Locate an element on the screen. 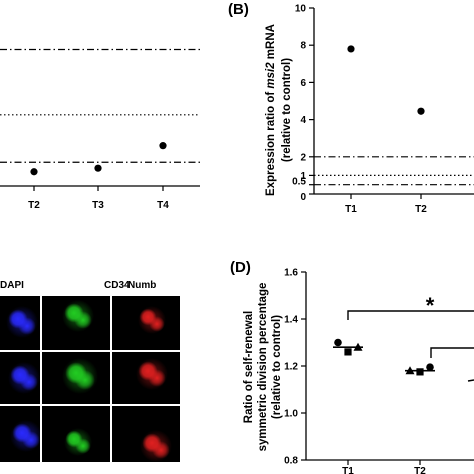 This screenshot has height=474, width=474. panel-d-ytick-label-1: 1.0 is located at coordinates (291, 414).